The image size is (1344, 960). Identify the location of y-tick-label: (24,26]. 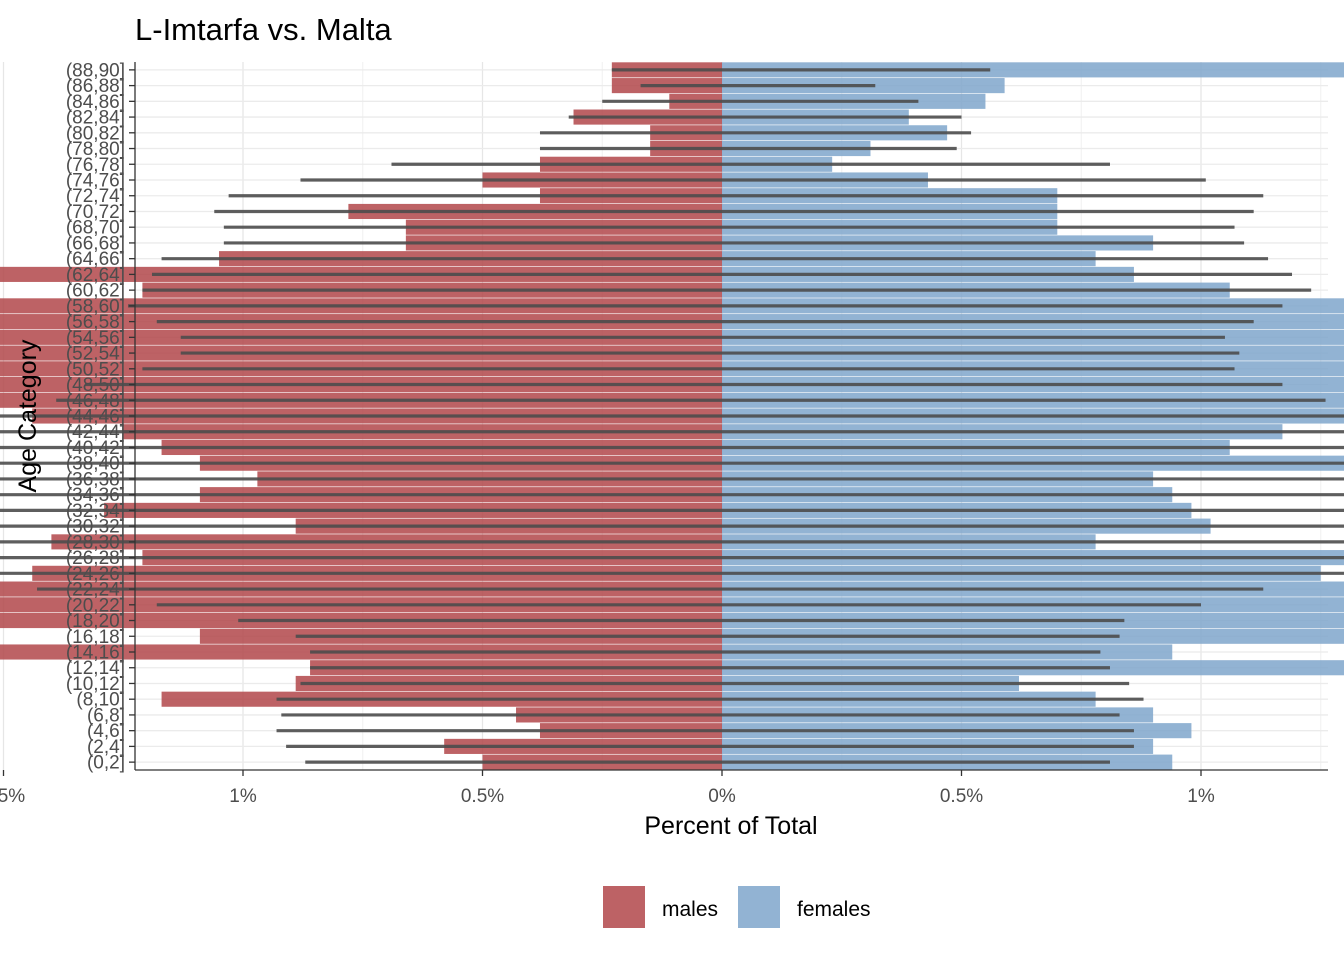
(95, 574).